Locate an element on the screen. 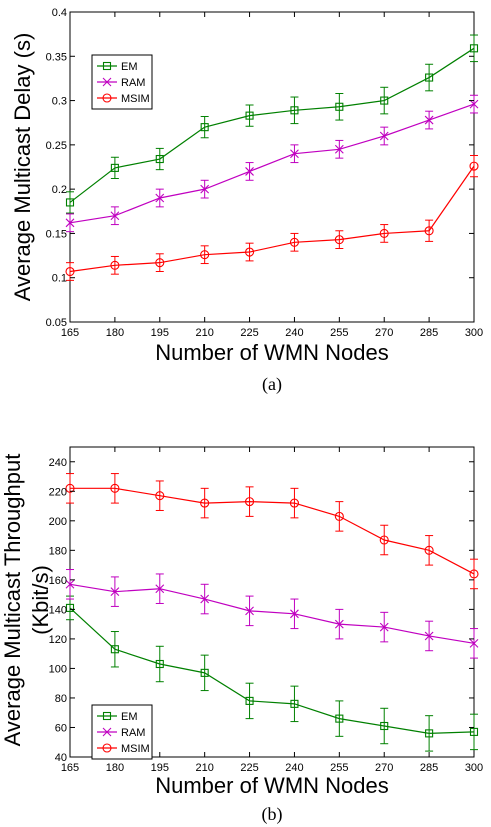  point-b-ram-5-stroke2 is located at coordinates (294, 614).